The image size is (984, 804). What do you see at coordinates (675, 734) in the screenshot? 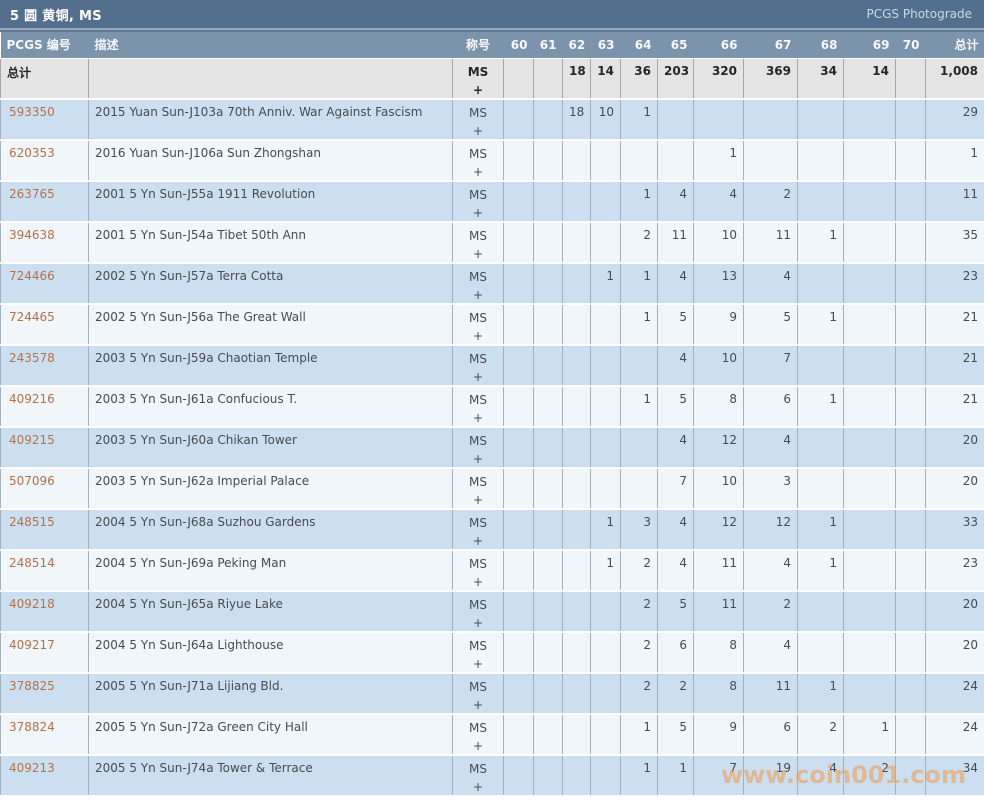
I see `grade-count-cell: 5` at bounding box center [675, 734].